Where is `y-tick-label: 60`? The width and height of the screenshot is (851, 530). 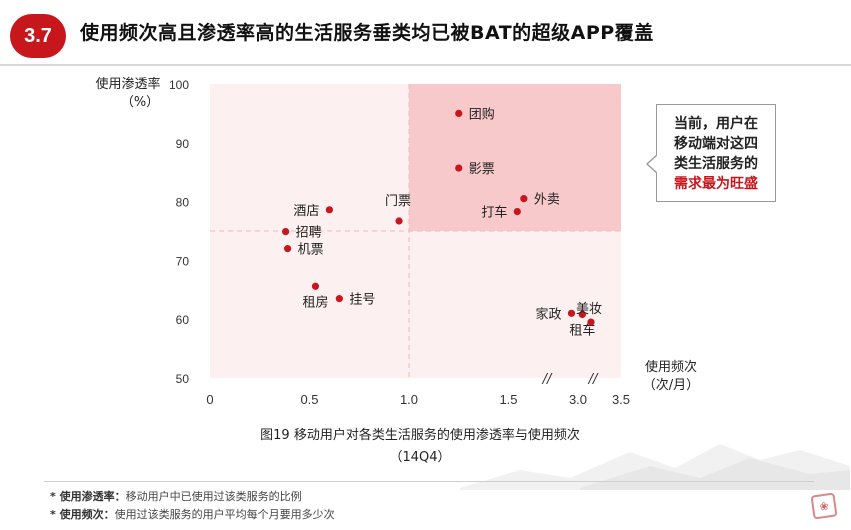
y-tick-label: 60 is located at coordinates (183, 320).